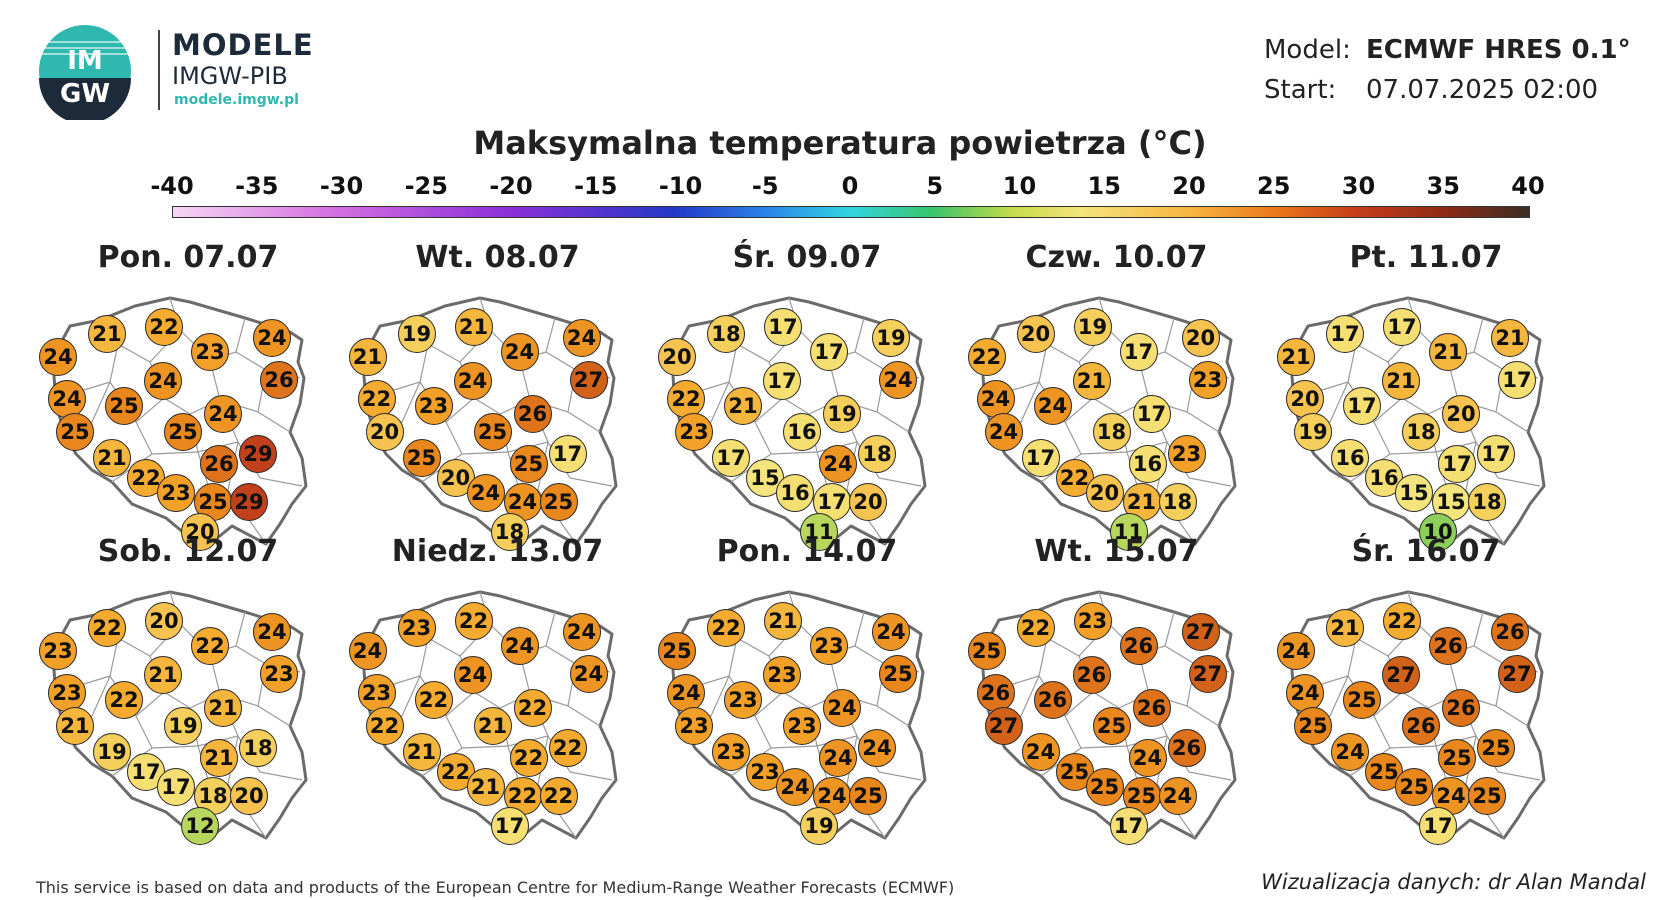 This screenshot has height=900, width=1680. I want to click on temperature-marker: 10, so click(1438, 532).